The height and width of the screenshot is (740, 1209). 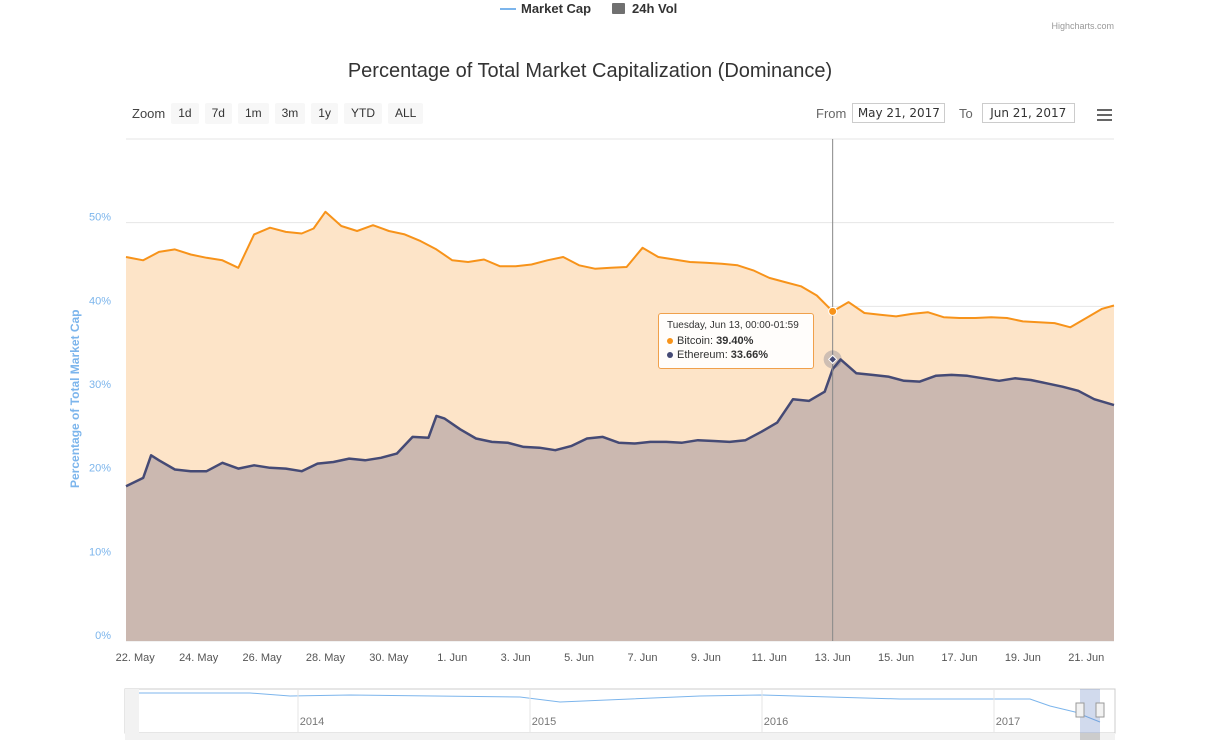 What do you see at coordinates (749, 355) in the screenshot?
I see `tooltip-ethereum-value: 33.66%` at bounding box center [749, 355].